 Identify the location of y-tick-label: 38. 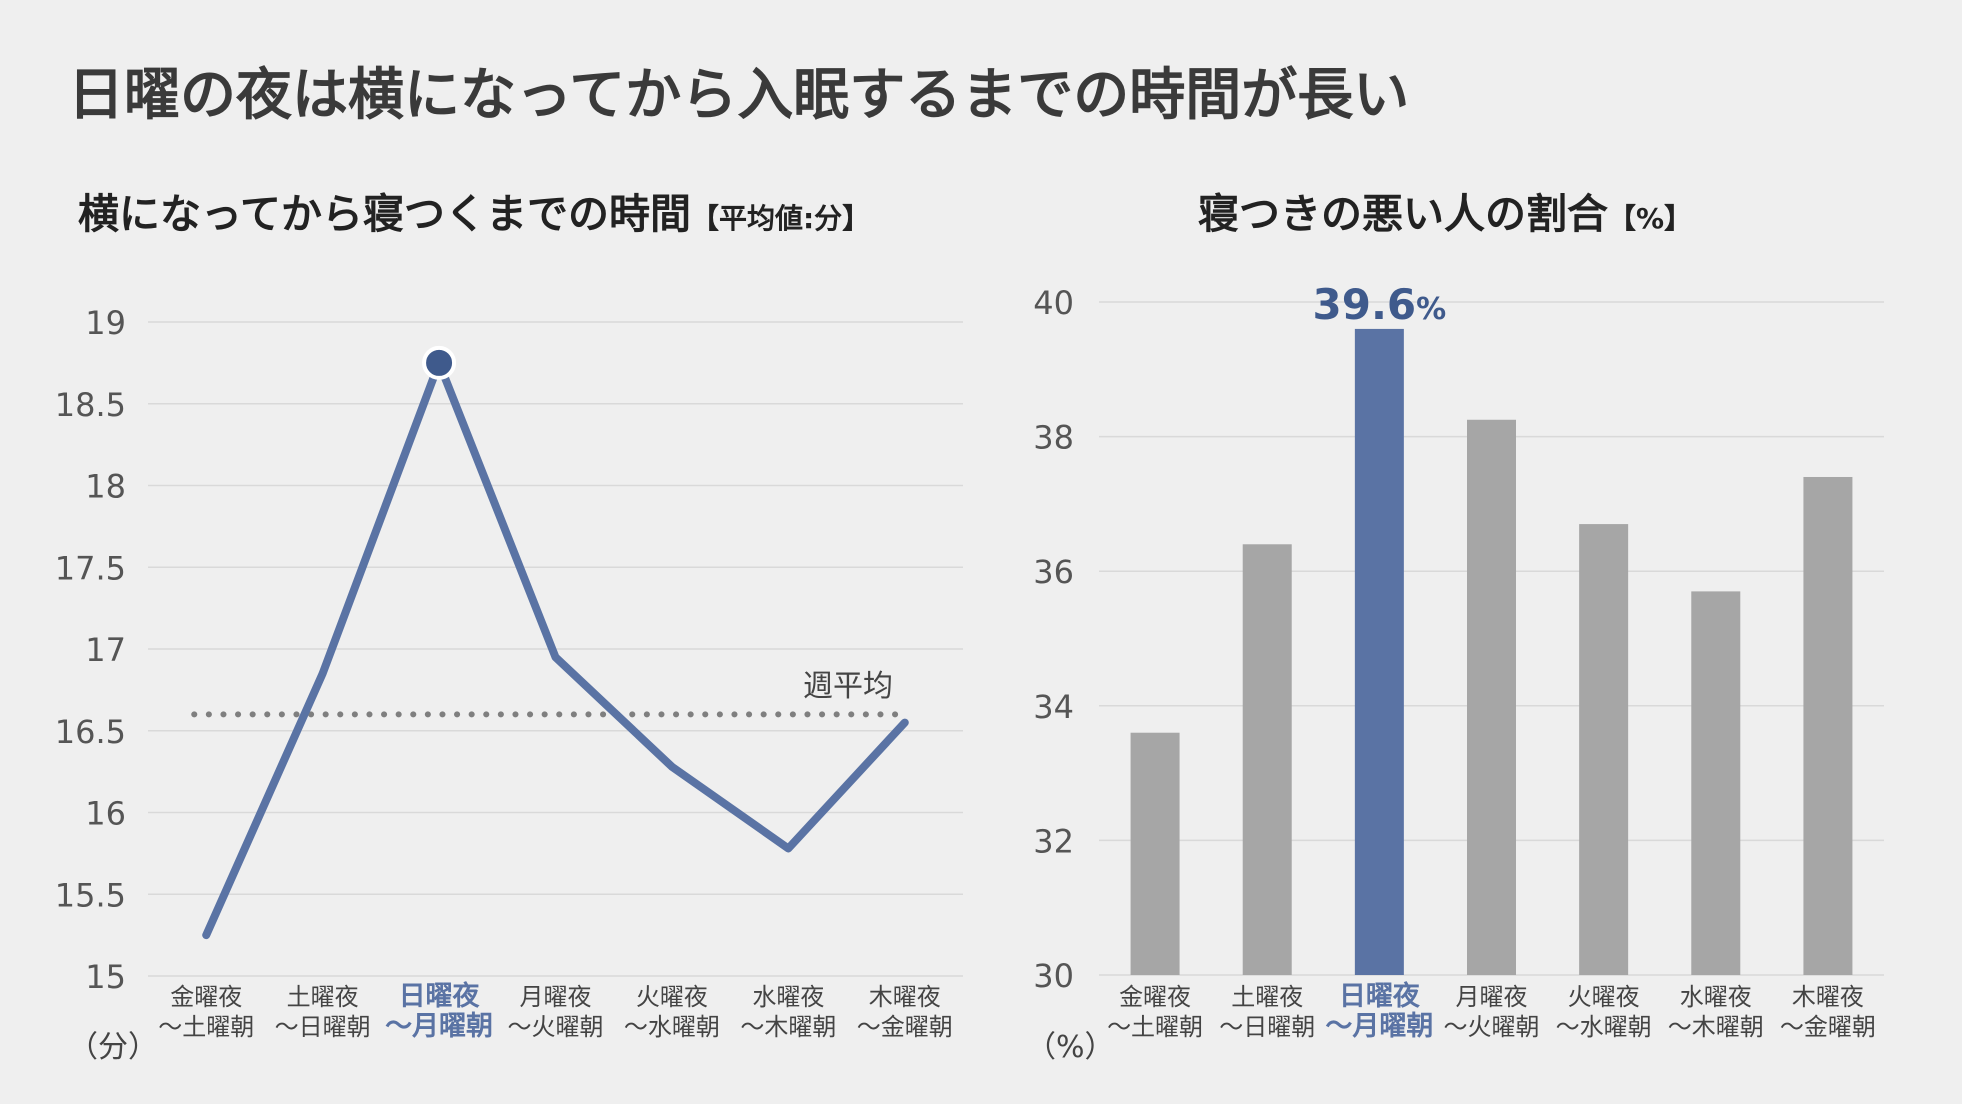
(1053, 438).